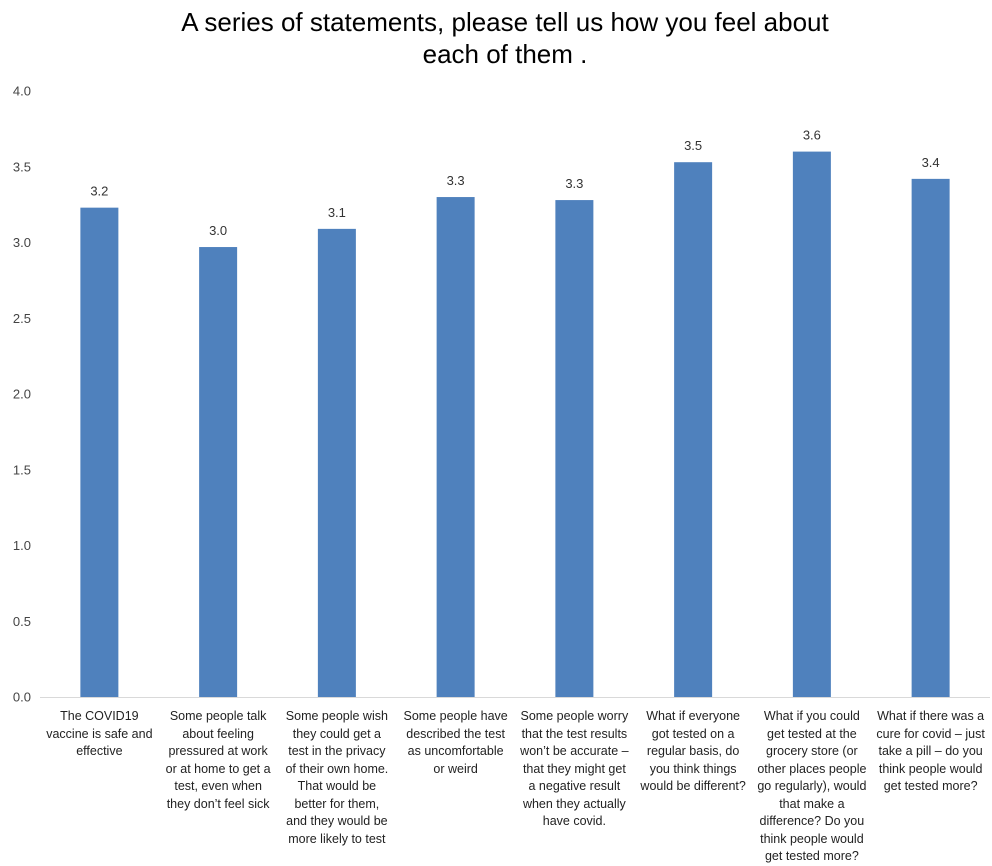 Image resolution: width=992 pixels, height=866 pixels. I want to click on x-tick-label-line: Some people worry, so click(574, 716).